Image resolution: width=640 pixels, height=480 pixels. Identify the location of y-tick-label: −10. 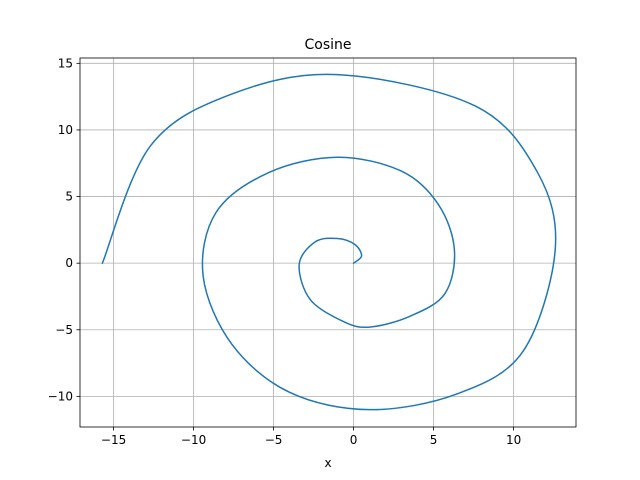
(60, 396).